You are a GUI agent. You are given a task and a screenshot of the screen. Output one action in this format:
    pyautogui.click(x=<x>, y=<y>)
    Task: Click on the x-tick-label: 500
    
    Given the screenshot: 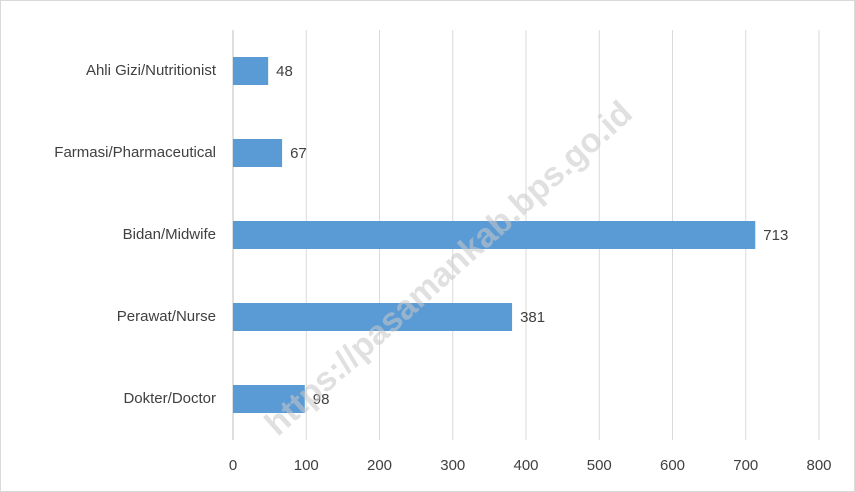 What is the action you would take?
    pyautogui.click(x=599, y=465)
    